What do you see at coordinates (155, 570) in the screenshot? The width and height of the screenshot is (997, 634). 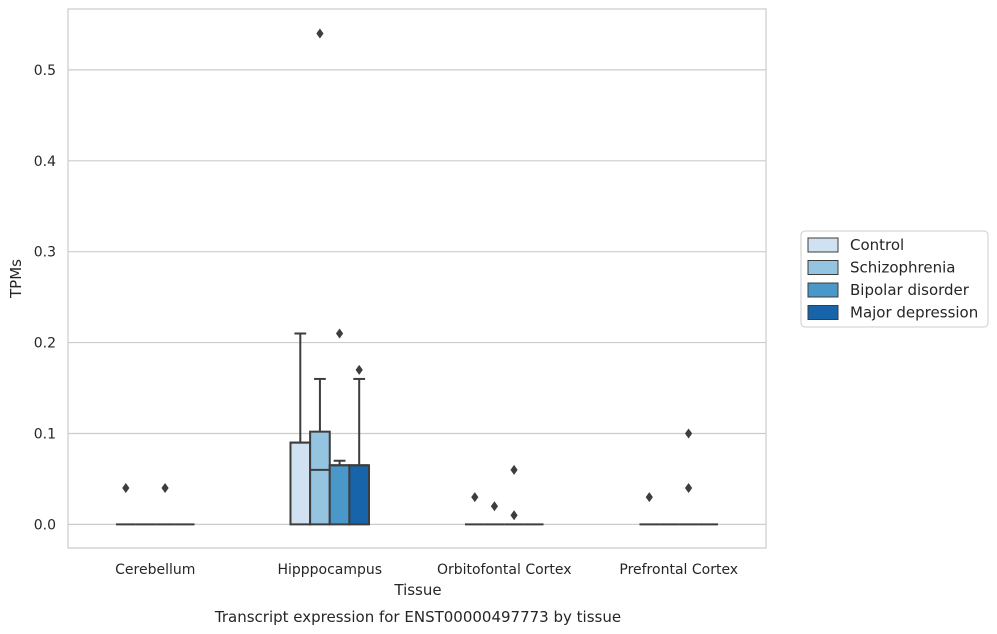 I see `x-tick-label: Cerebellum` at bounding box center [155, 570].